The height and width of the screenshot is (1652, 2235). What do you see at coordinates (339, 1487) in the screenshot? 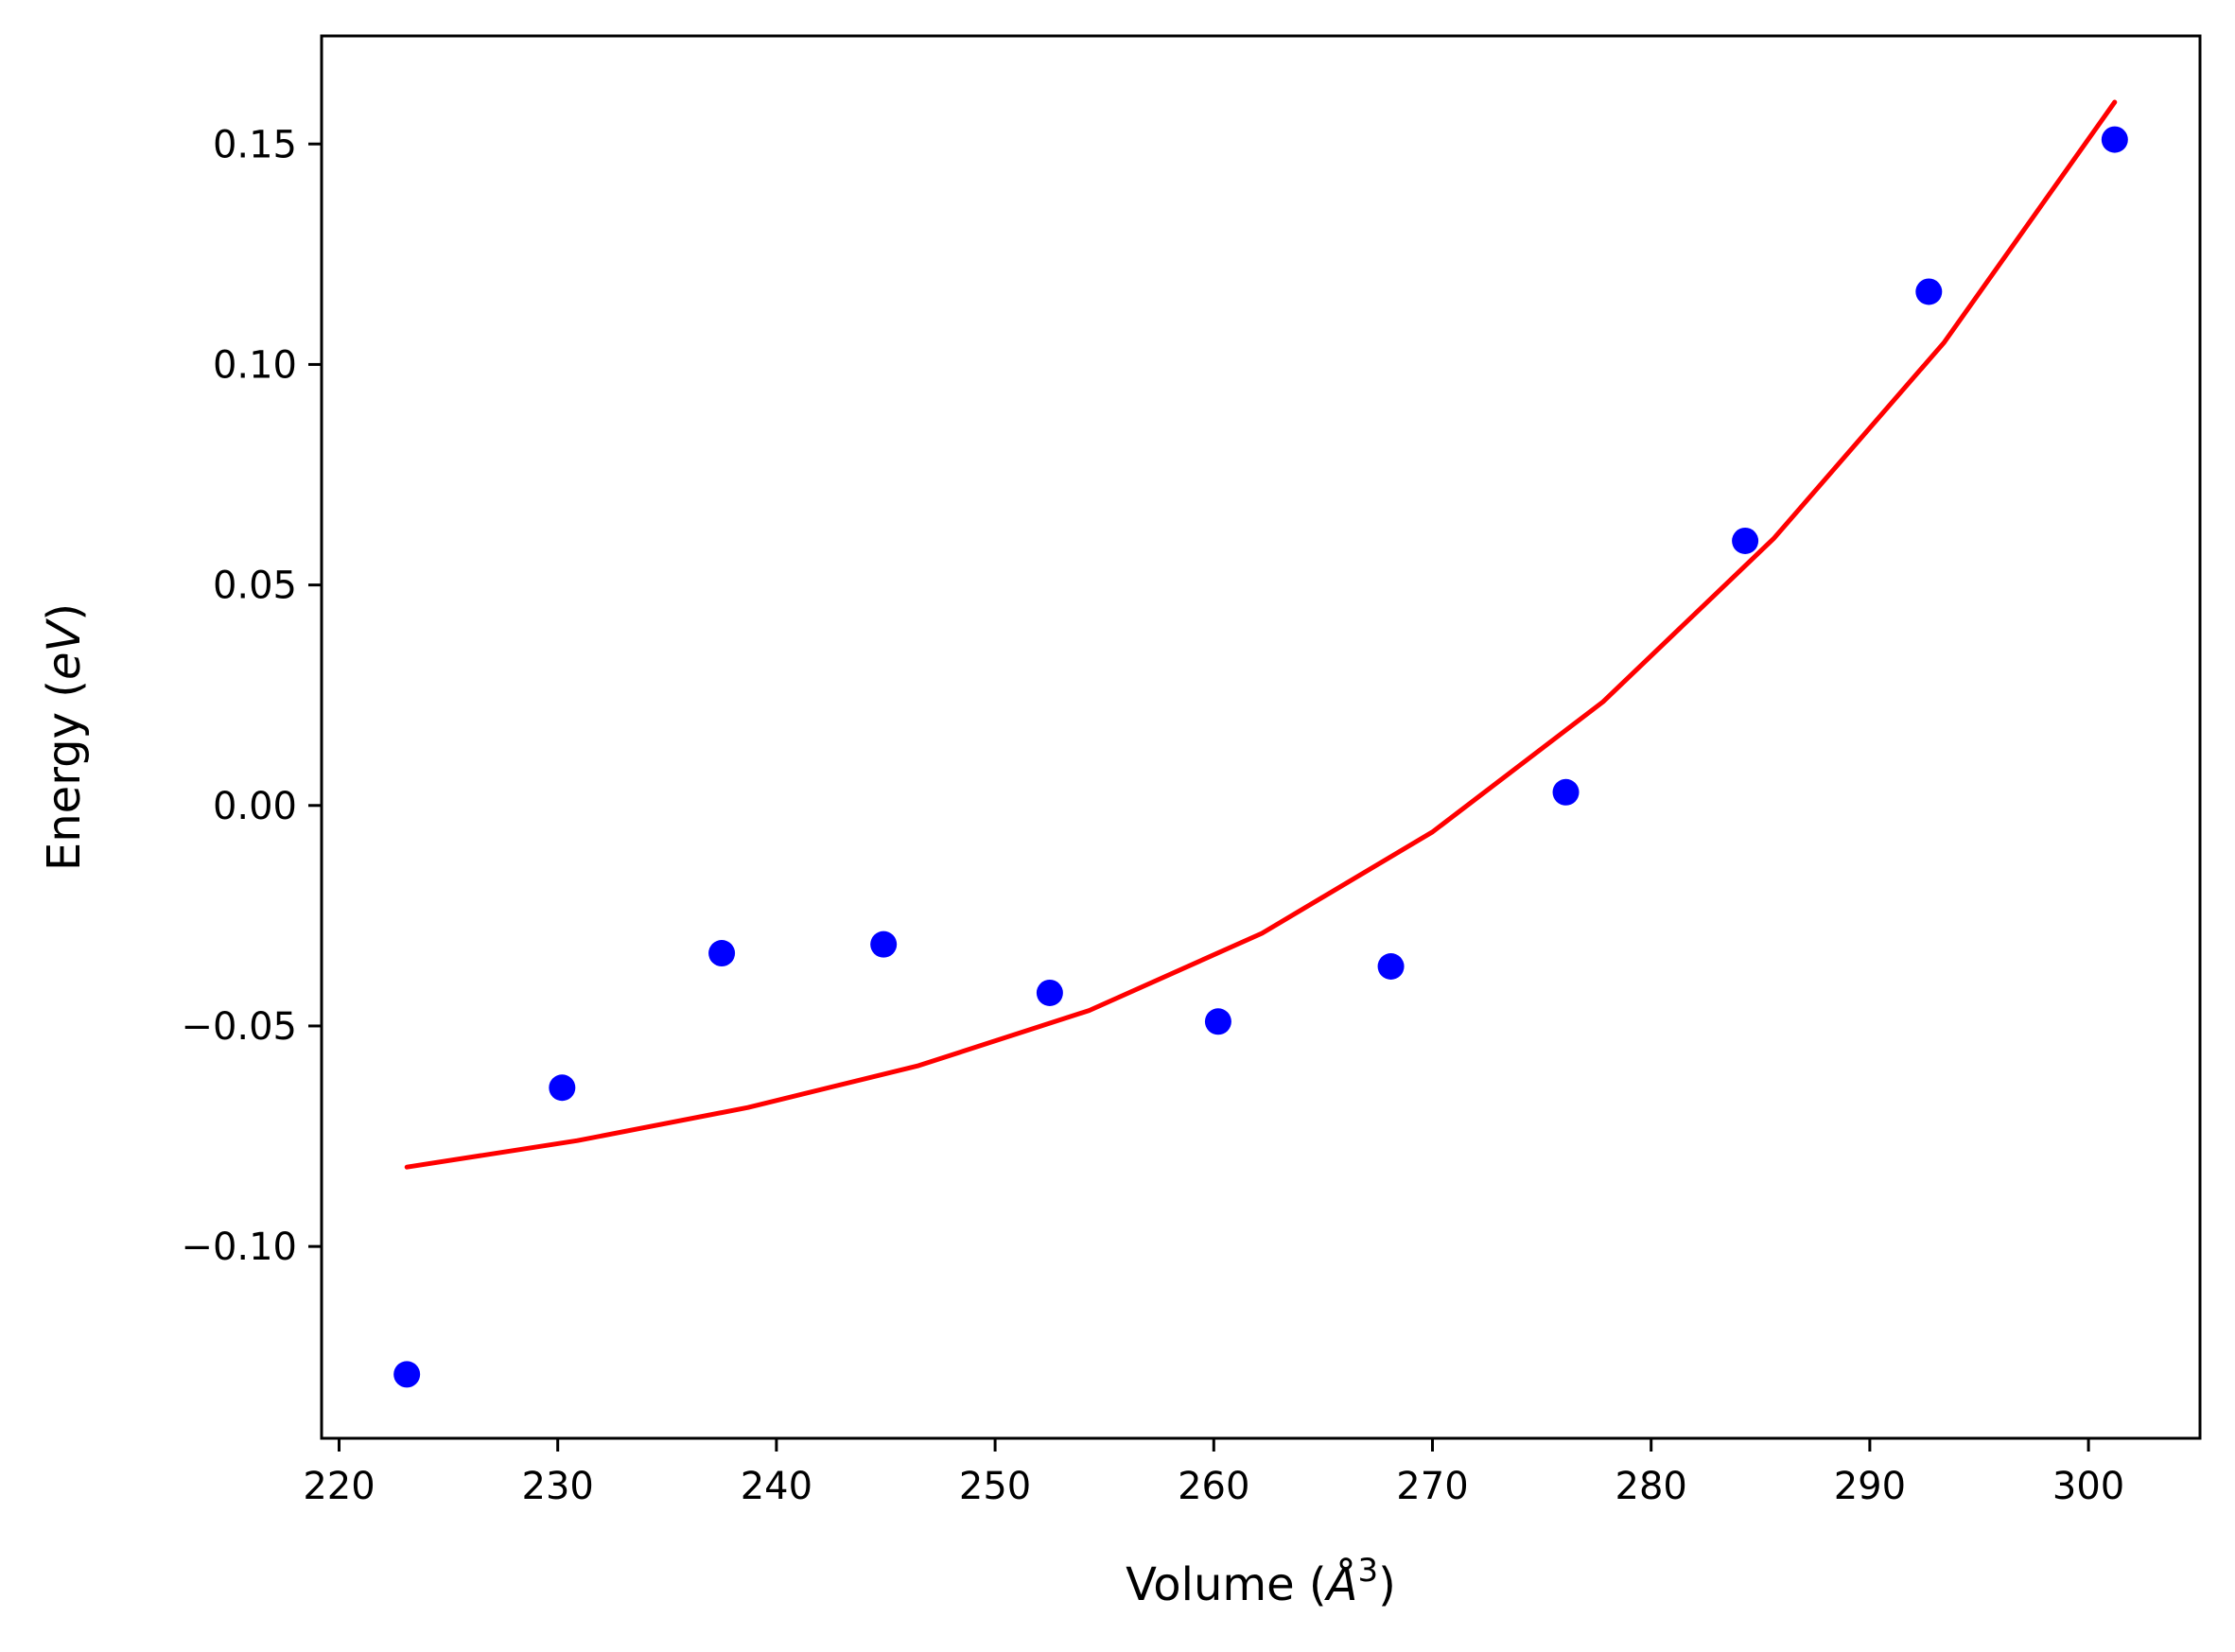
I see `x-tick-label: 220` at bounding box center [339, 1487].